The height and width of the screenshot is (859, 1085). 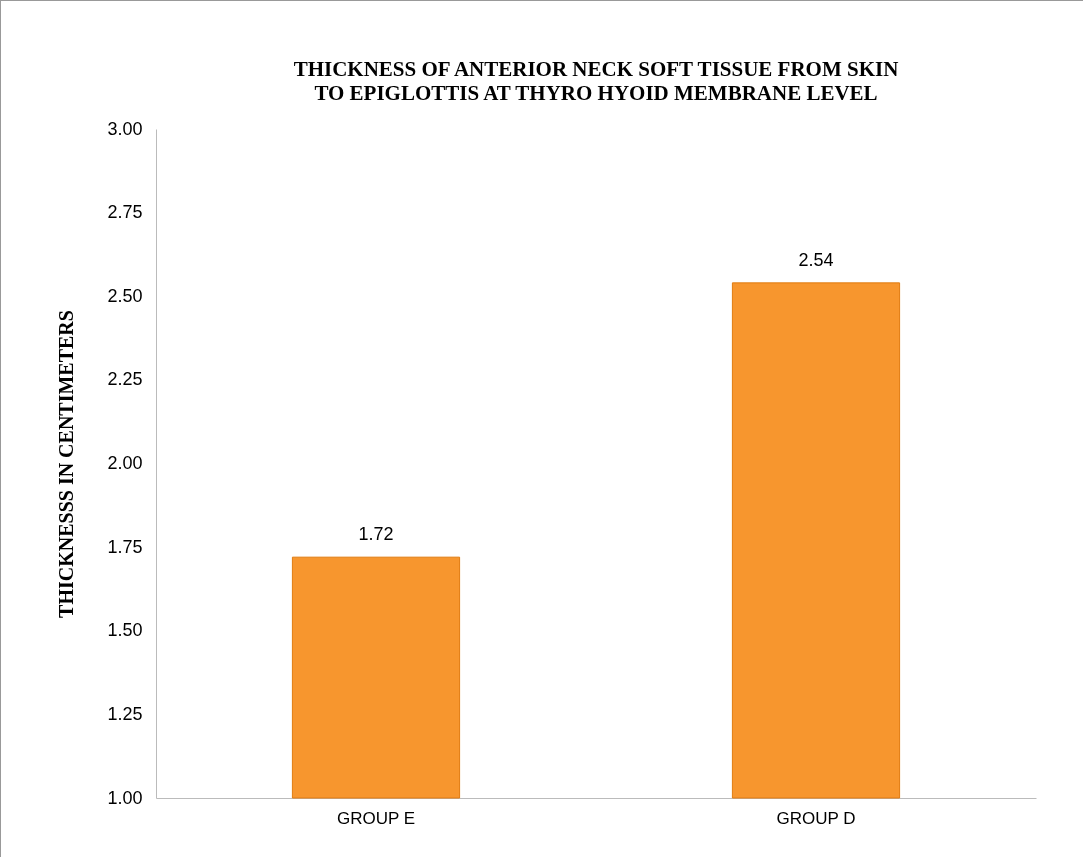 I want to click on y-axis-title: THICKNESSS IN CENTIMETERS, so click(x=66, y=464).